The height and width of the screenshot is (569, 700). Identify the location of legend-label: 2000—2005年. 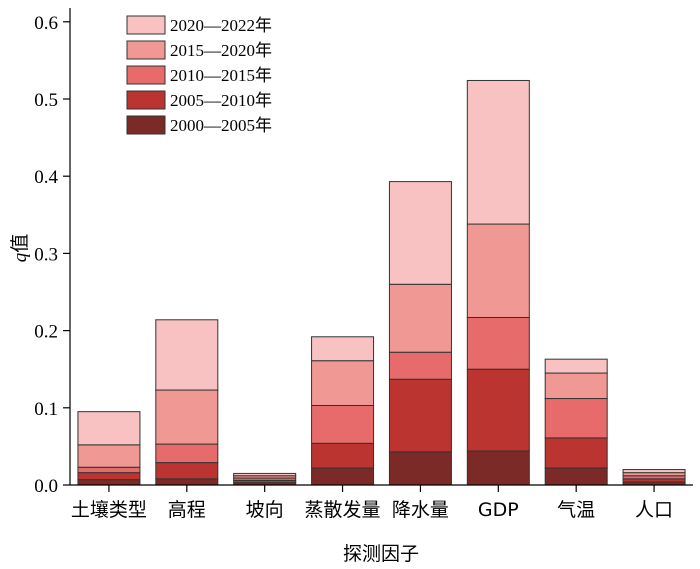
(221, 125).